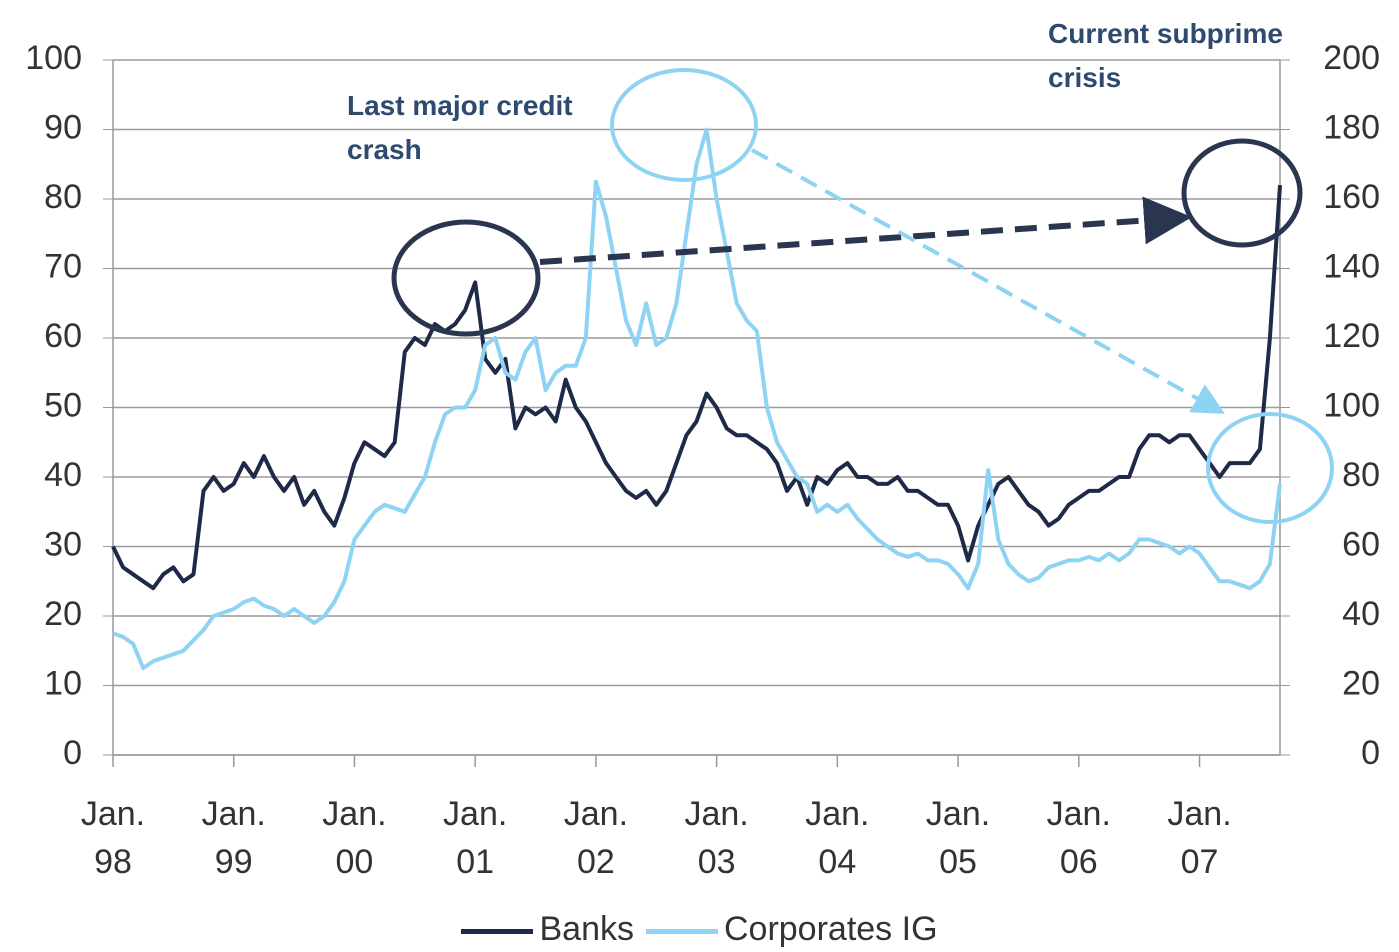 This screenshot has height=952, width=1399. I want to click on x-tick-label: Jan. 98, so click(113, 838).